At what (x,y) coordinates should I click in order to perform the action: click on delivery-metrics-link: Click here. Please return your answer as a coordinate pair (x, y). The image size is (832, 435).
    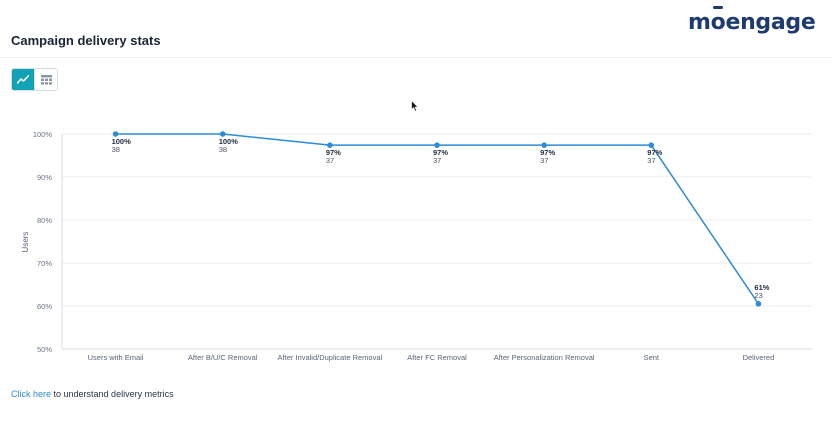
    Looking at the image, I should click on (31, 394).